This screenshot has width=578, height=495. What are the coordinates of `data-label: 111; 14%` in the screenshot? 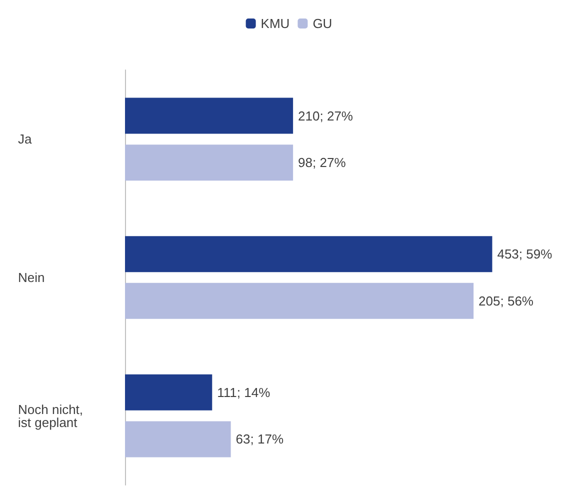 It's located at (244, 392).